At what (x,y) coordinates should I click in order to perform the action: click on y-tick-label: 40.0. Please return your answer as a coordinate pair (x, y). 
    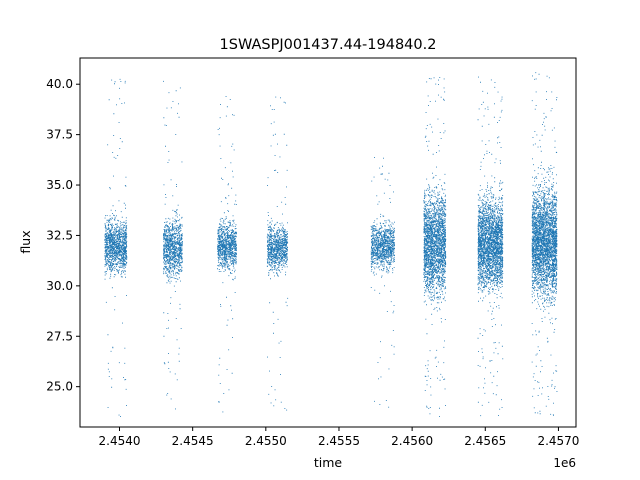
    Looking at the image, I should click on (59, 84).